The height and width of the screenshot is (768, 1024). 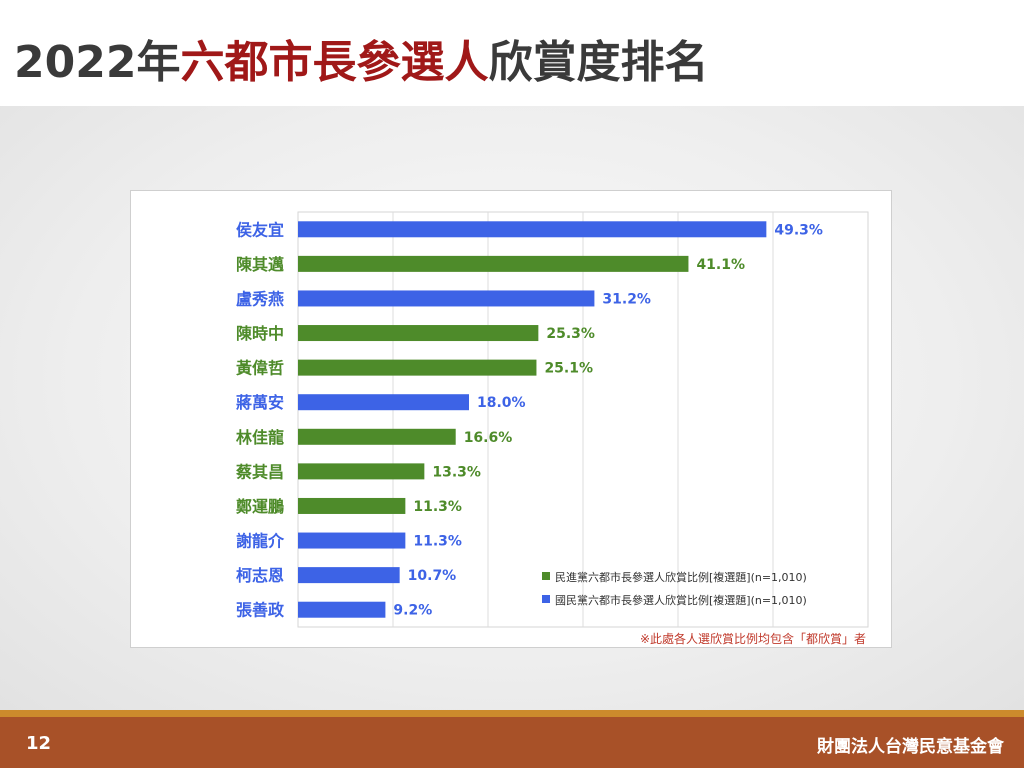 I want to click on value-label-陳時中: 25.3%, so click(x=570, y=334).